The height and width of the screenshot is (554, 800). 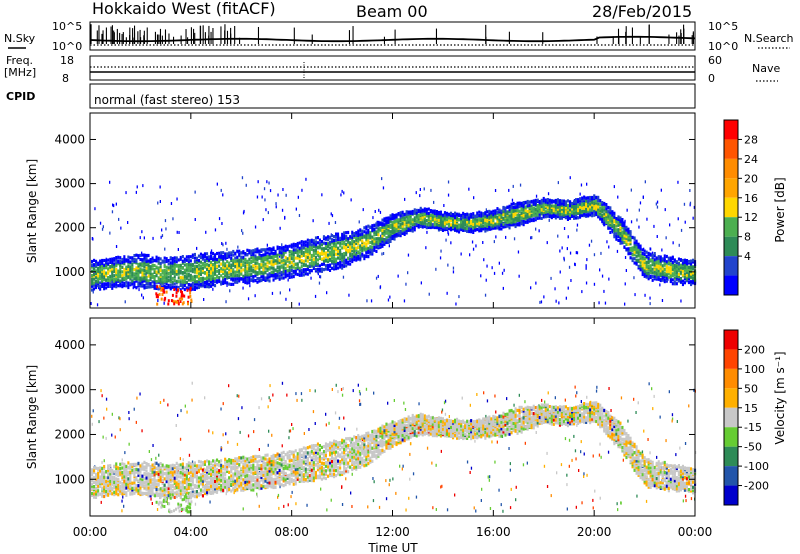 I want to click on y-tick-label: 3000, so click(x=69, y=184).